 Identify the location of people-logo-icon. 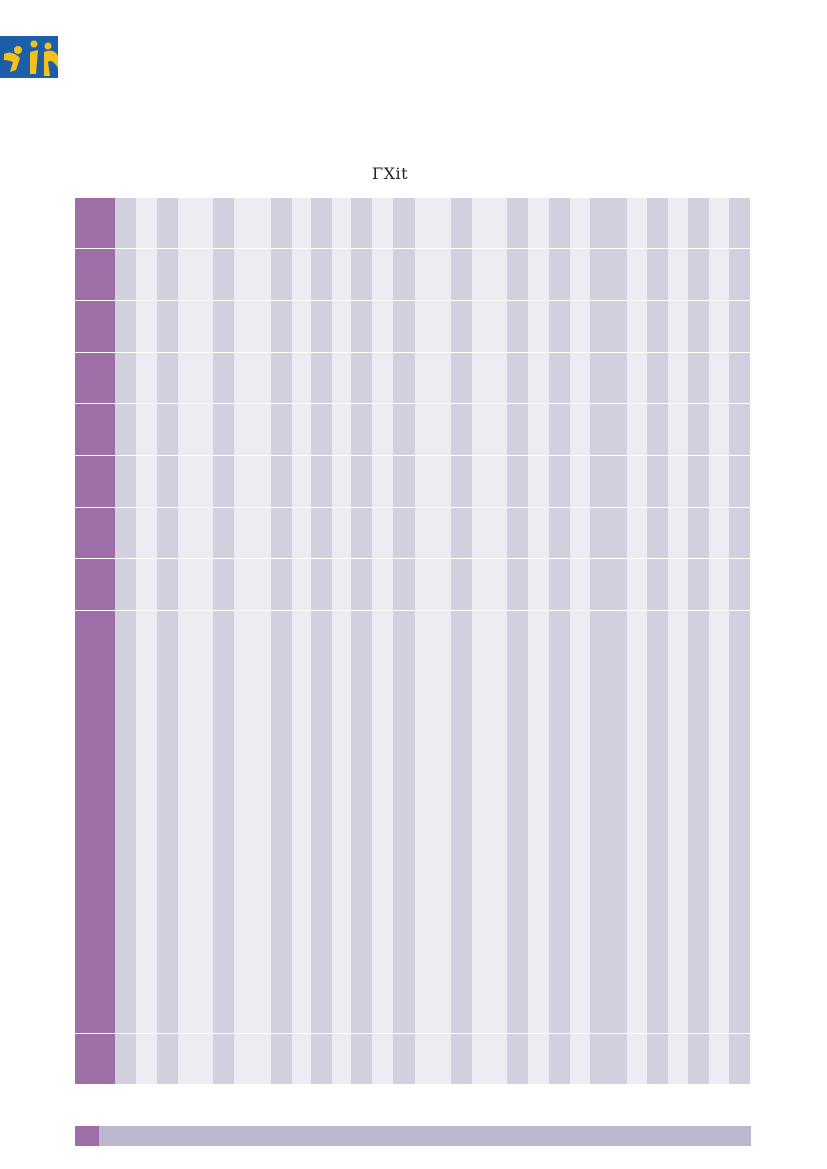
(31, 58).